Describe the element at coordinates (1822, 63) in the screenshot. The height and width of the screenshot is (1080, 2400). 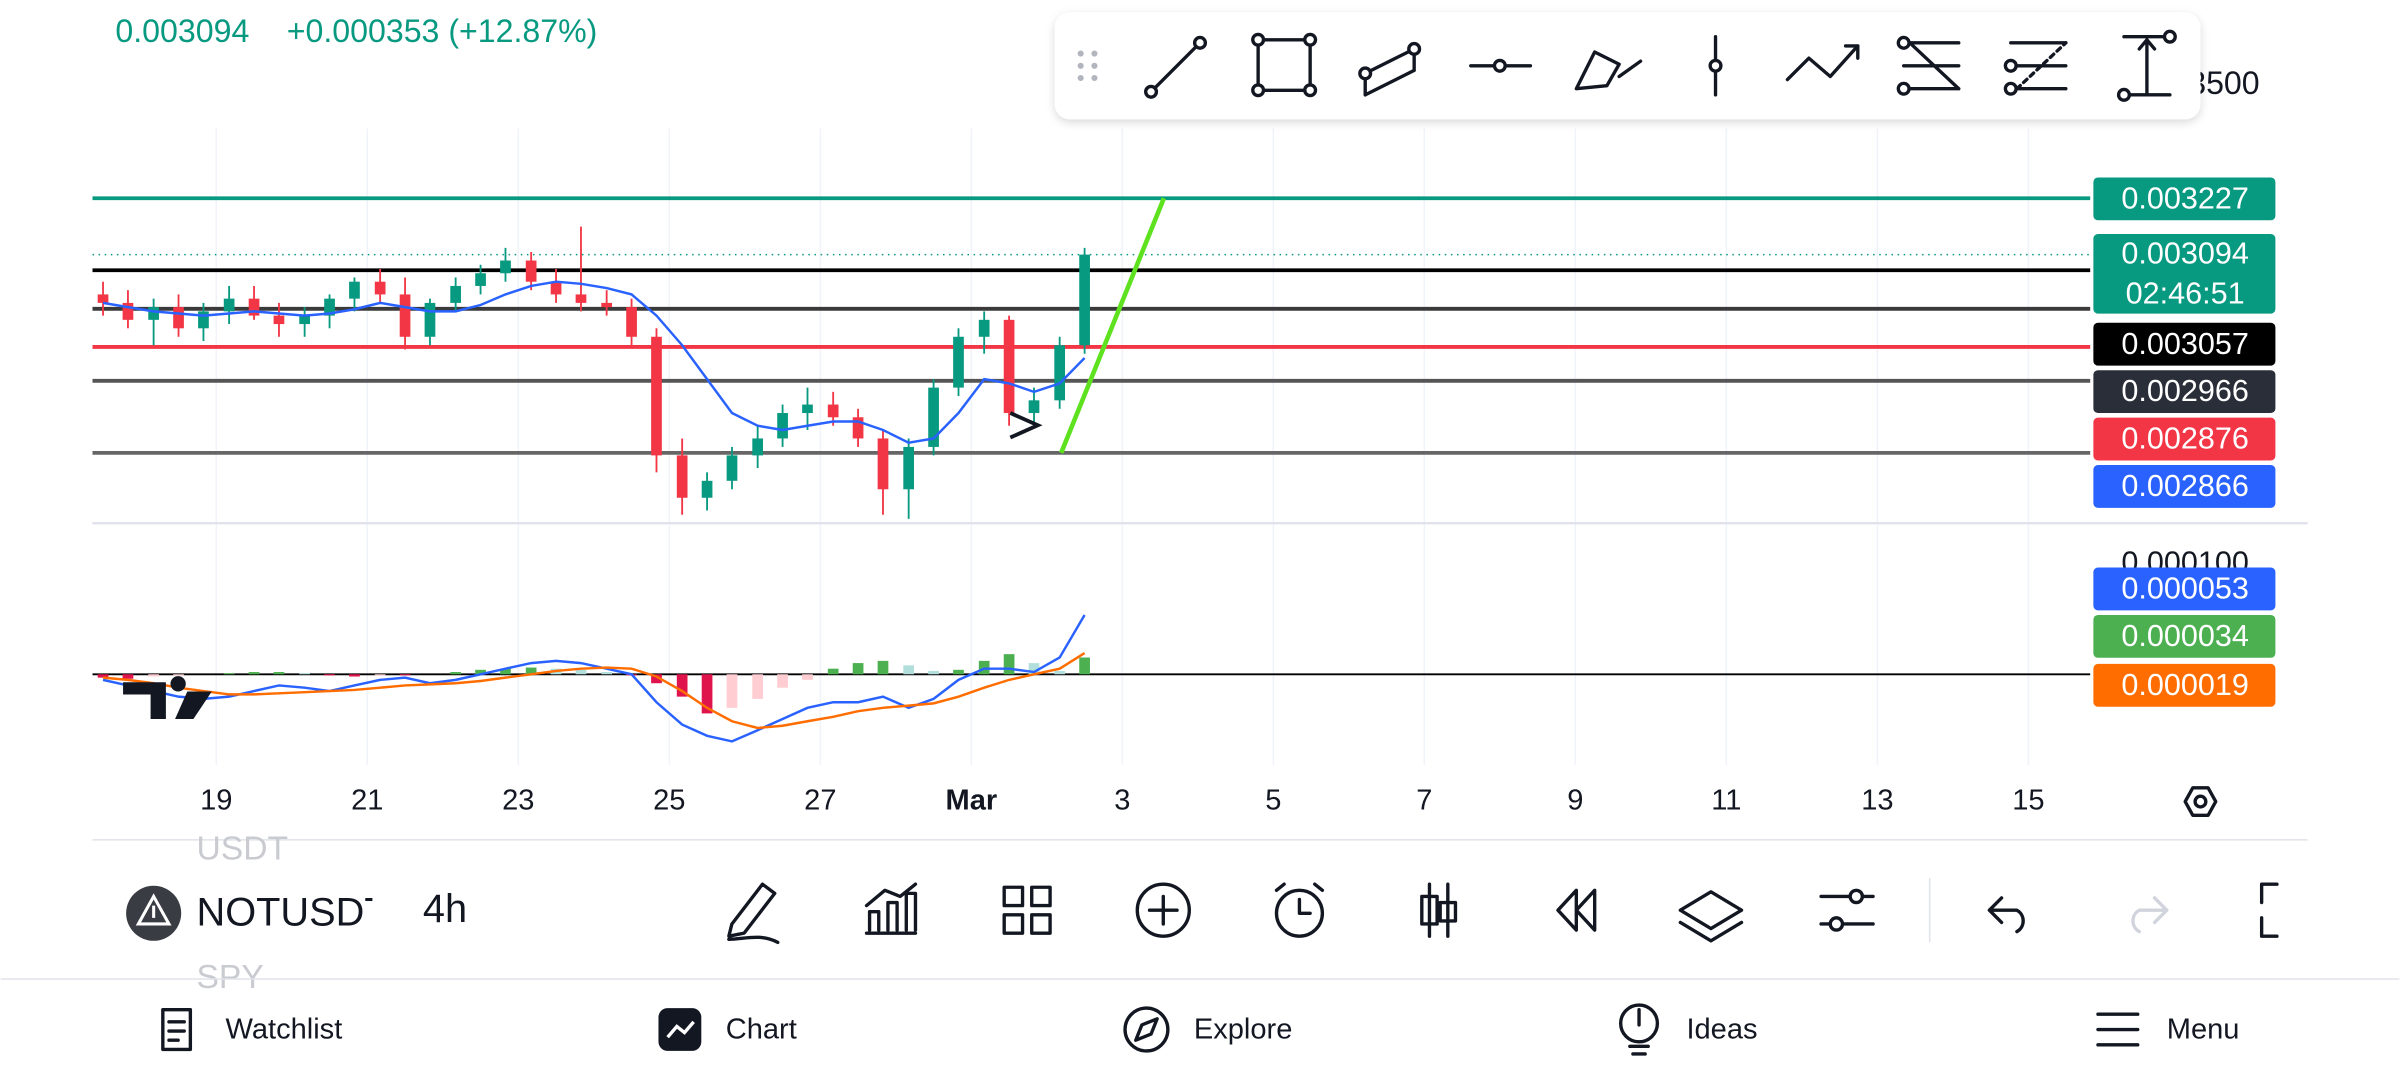
I see `tool-path` at that location.